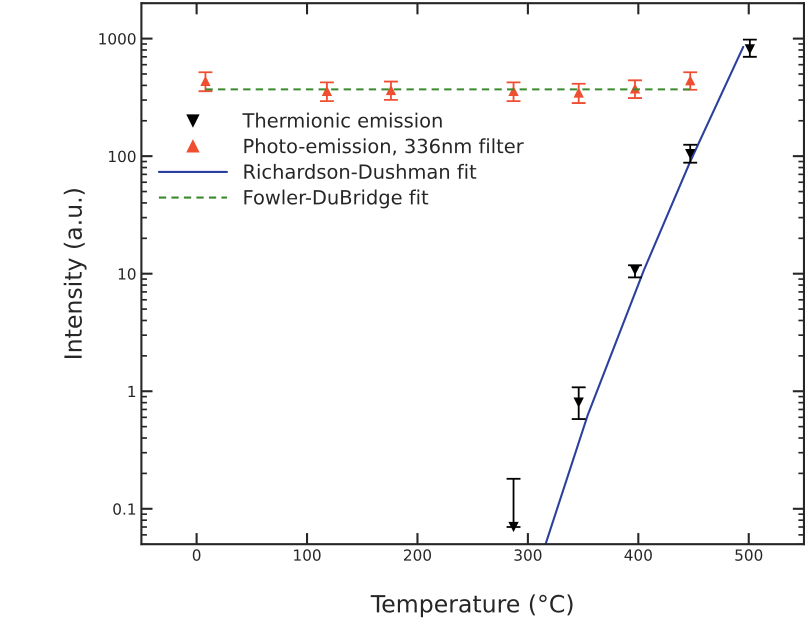 This screenshot has width=808, height=644. What do you see at coordinates (117, 39) in the screenshot?
I see `y-tick-label: 1000` at bounding box center [117, 39].